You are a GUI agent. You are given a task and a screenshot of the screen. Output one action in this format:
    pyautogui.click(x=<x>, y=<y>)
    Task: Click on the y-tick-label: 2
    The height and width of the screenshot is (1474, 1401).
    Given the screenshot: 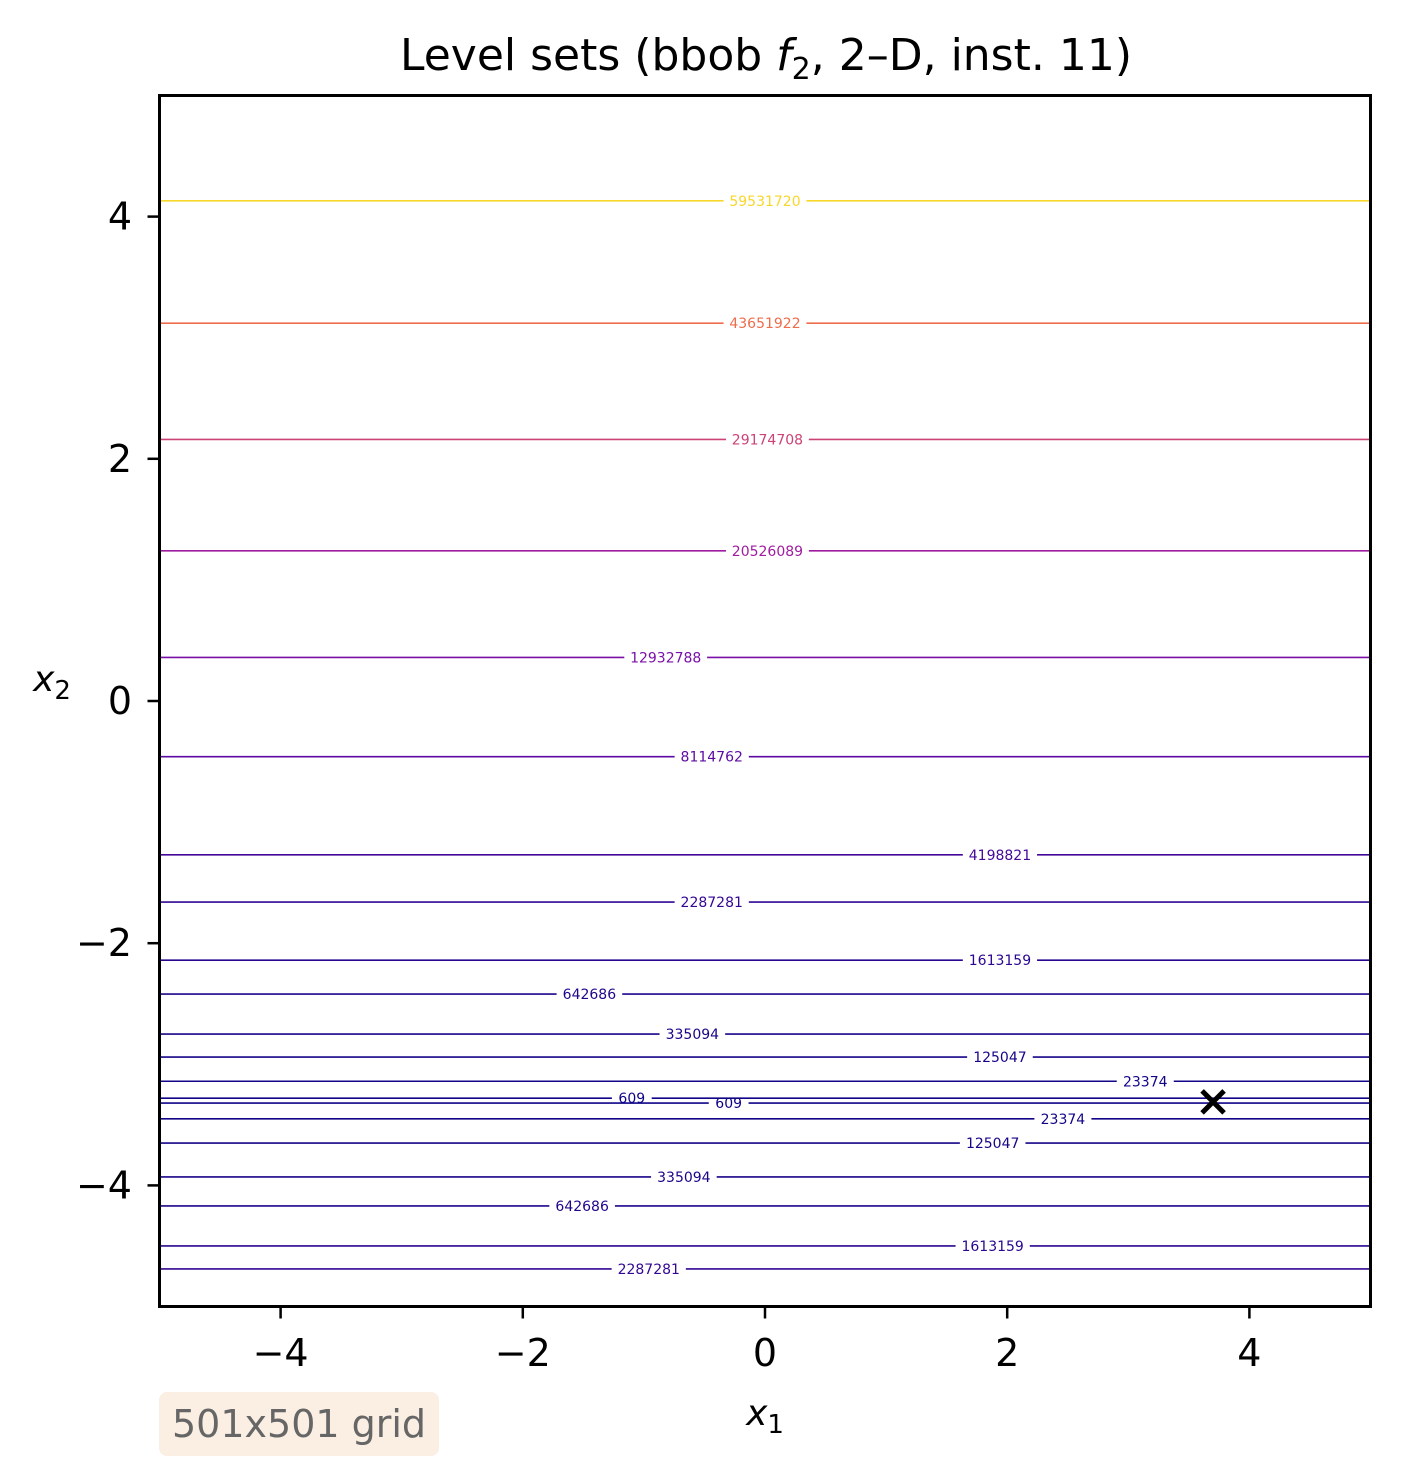 What is the action you would take?
    pyautogui.click(x=120, y=459)
    